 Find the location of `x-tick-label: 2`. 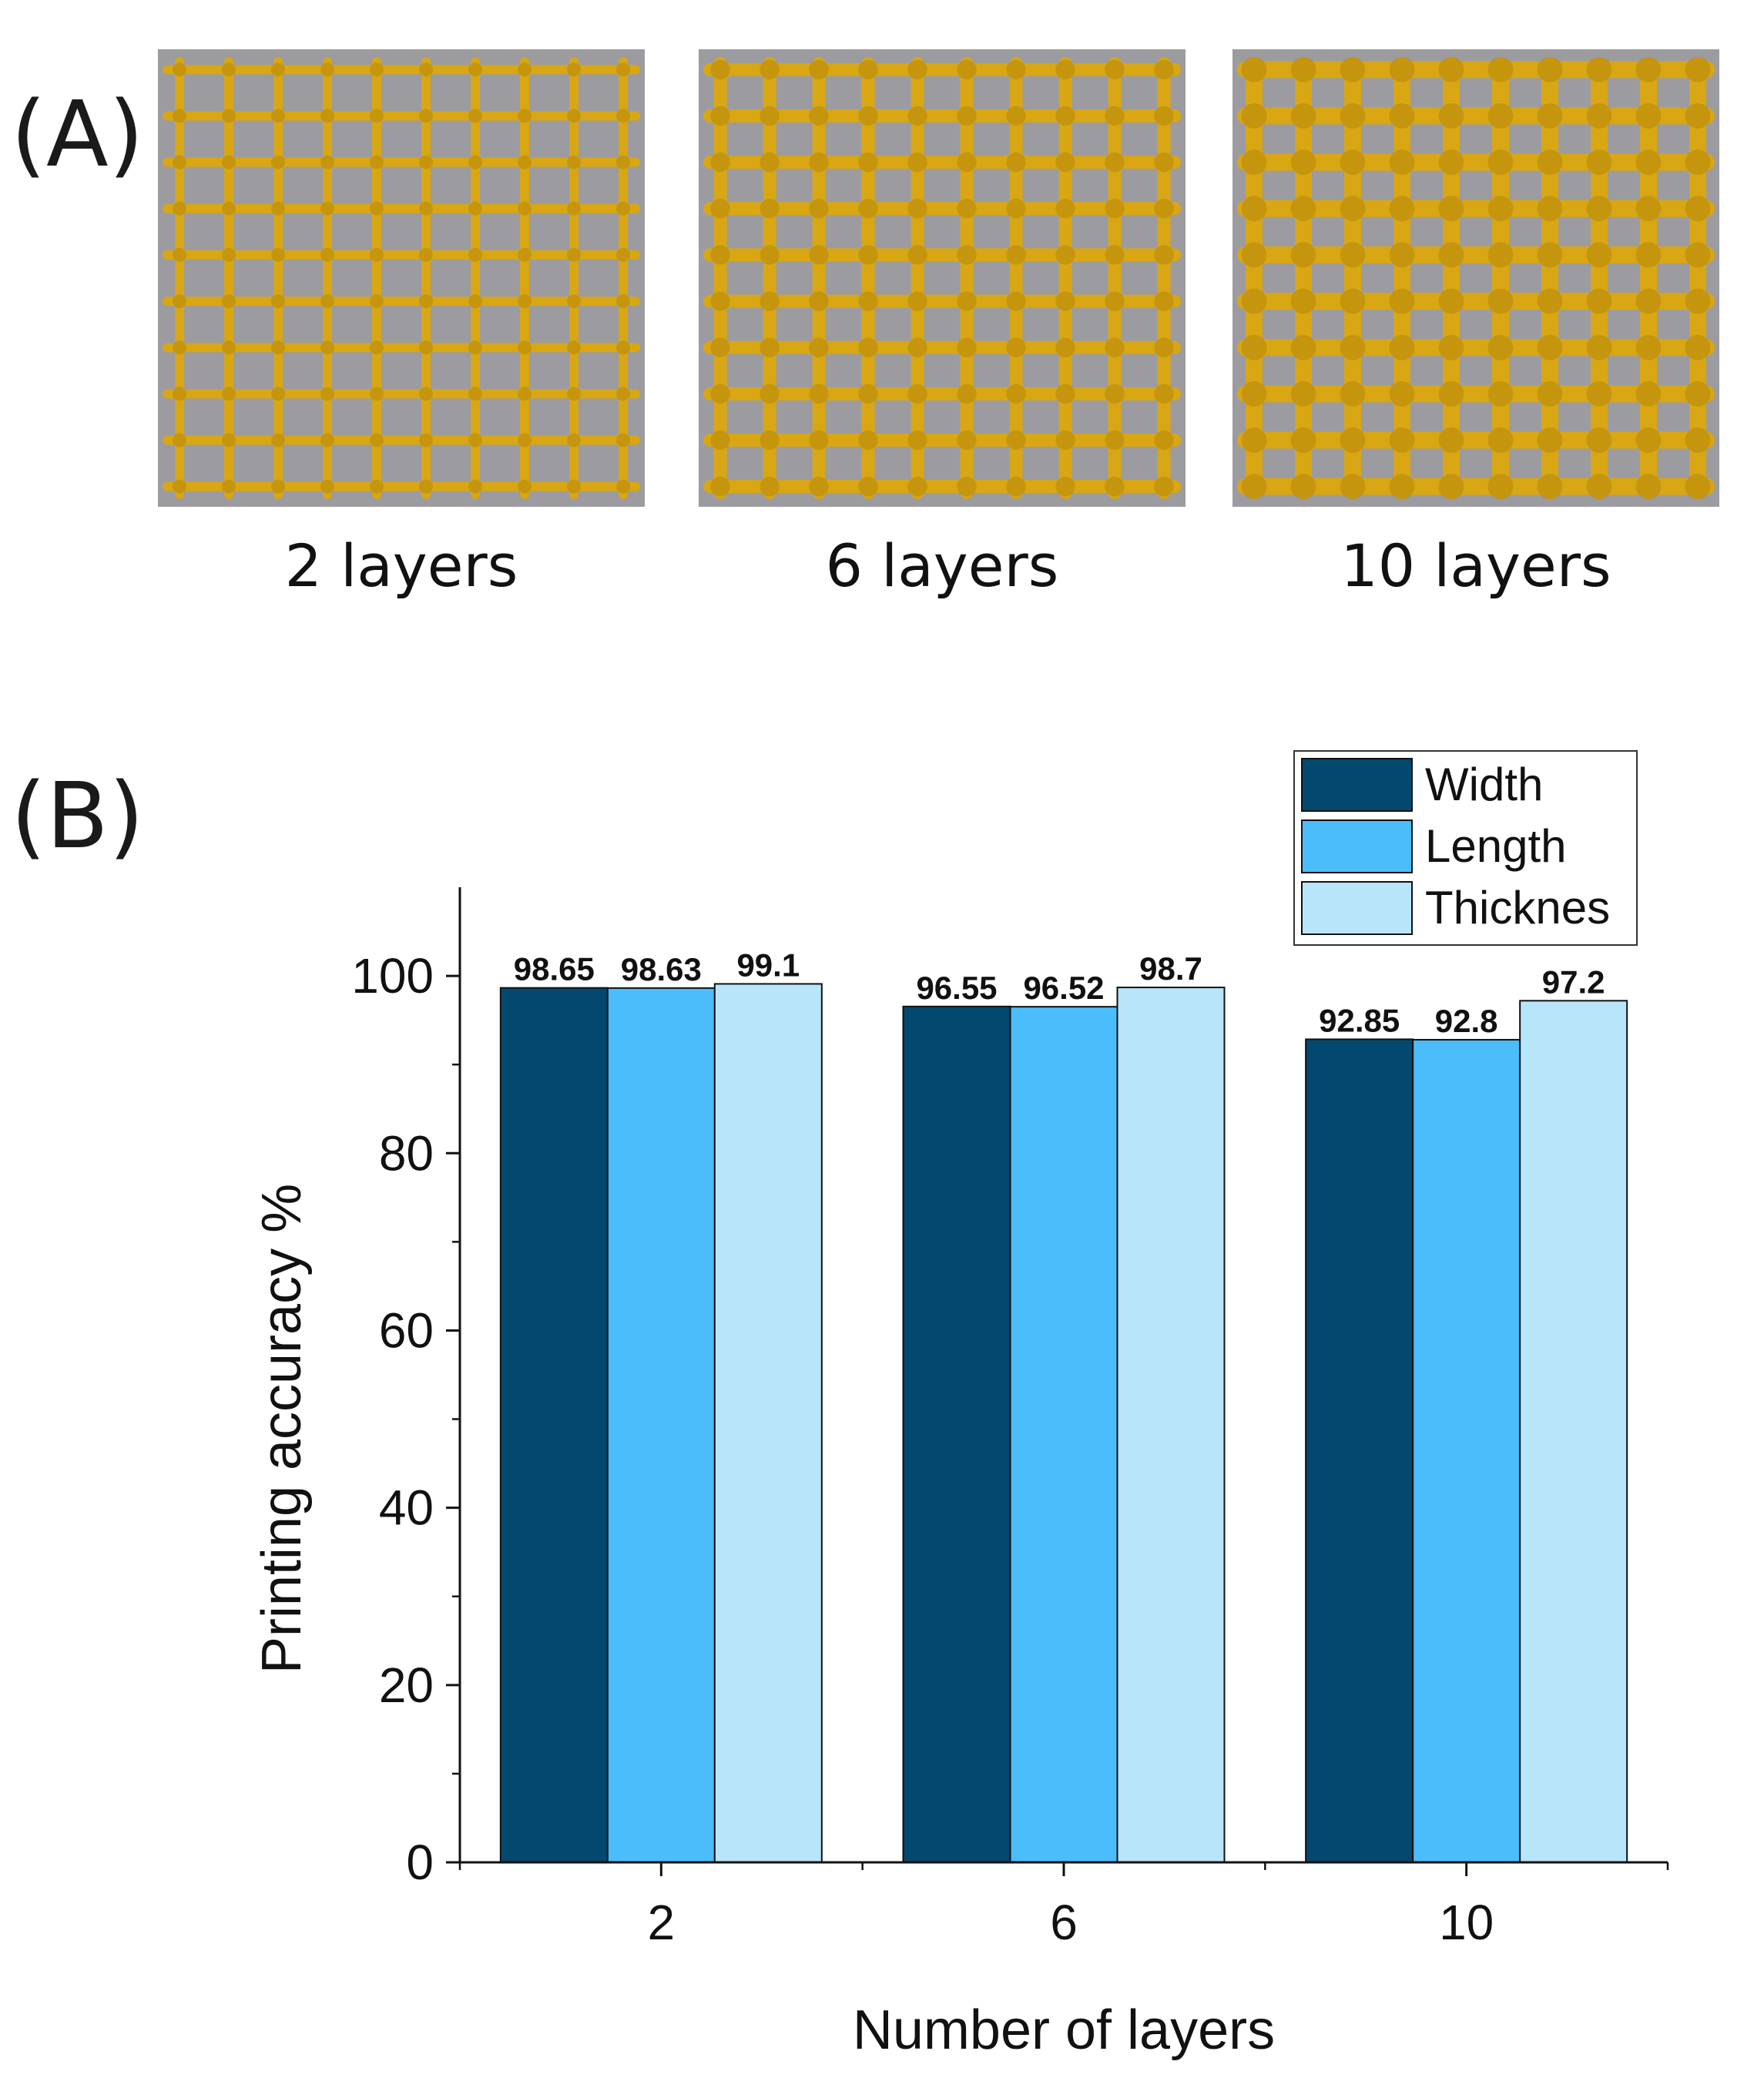

x-tick-label: 2 is located at coordinates (662, 1923).